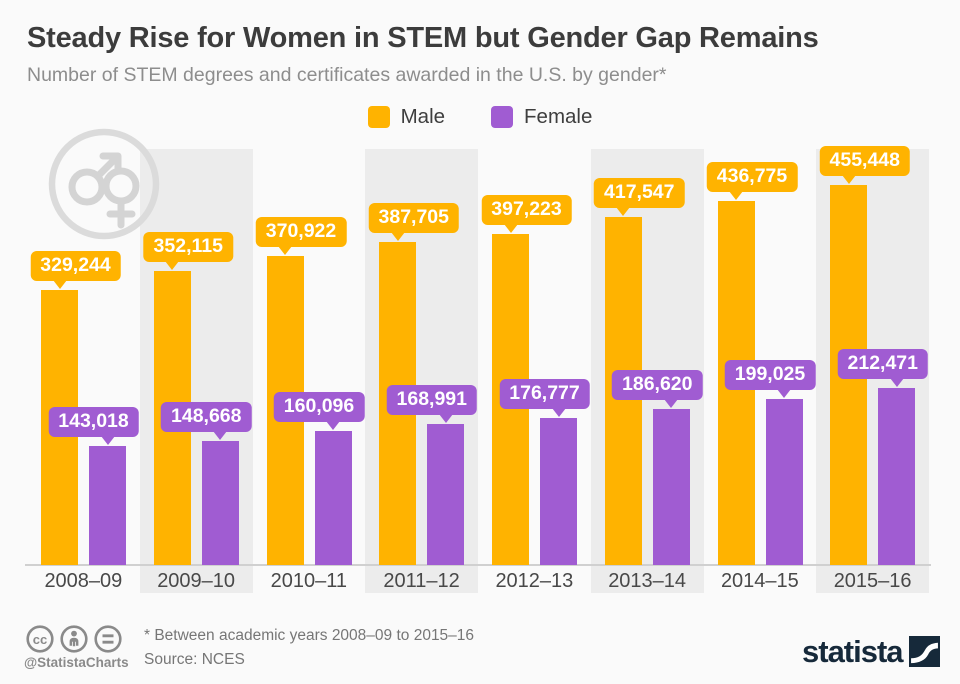 The image size is (960, 684). What do you see at coordinates (75, 266) in the screenshot?
I see `male-value-badge: 329,244` at bounding box center [75, 266].